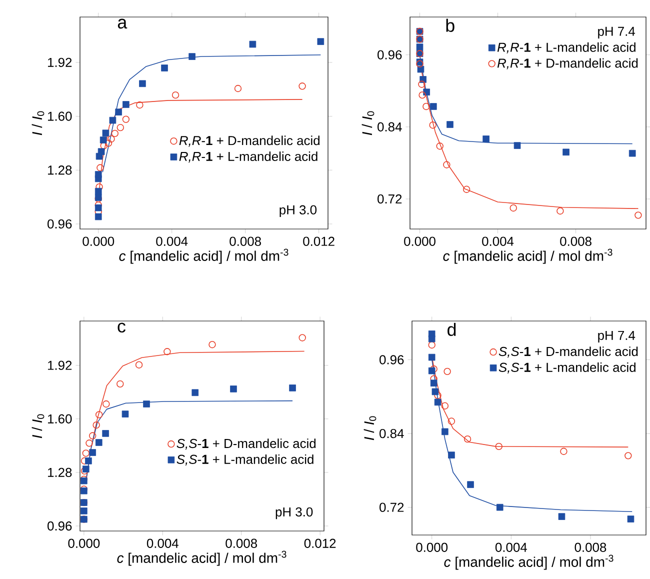 The image size is (650, 579). Describe the element at coordinates (60, 473) in the screenshot. I see `y-tick-label: 1.28` at that location.